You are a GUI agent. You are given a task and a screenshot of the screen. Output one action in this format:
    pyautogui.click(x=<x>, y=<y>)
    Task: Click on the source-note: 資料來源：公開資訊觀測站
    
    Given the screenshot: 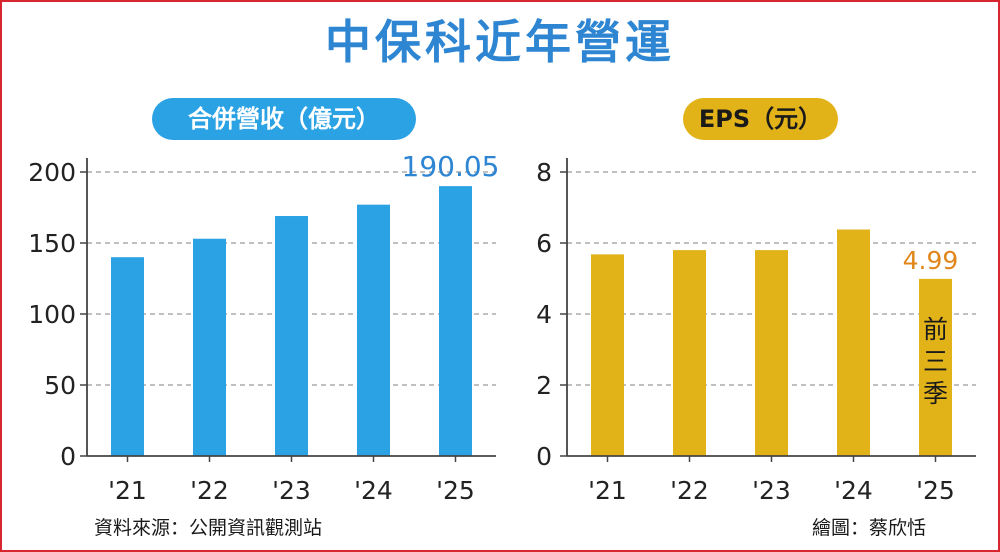 What is the action you would take?
    pyautogui.click(x=208, y=528)
    